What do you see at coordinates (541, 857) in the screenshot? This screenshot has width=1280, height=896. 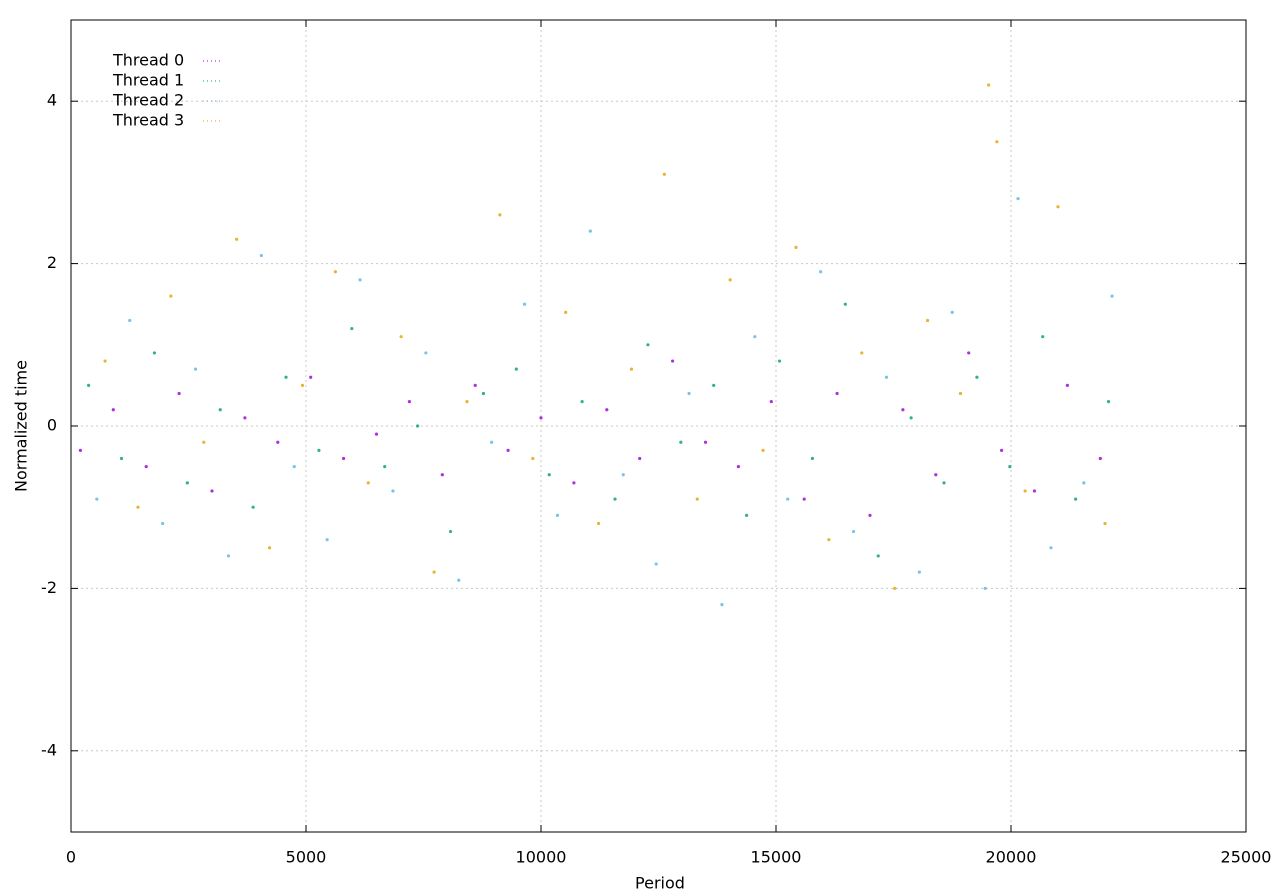 I see `x-tick-label: 10000` at bounding box center [541, 857].